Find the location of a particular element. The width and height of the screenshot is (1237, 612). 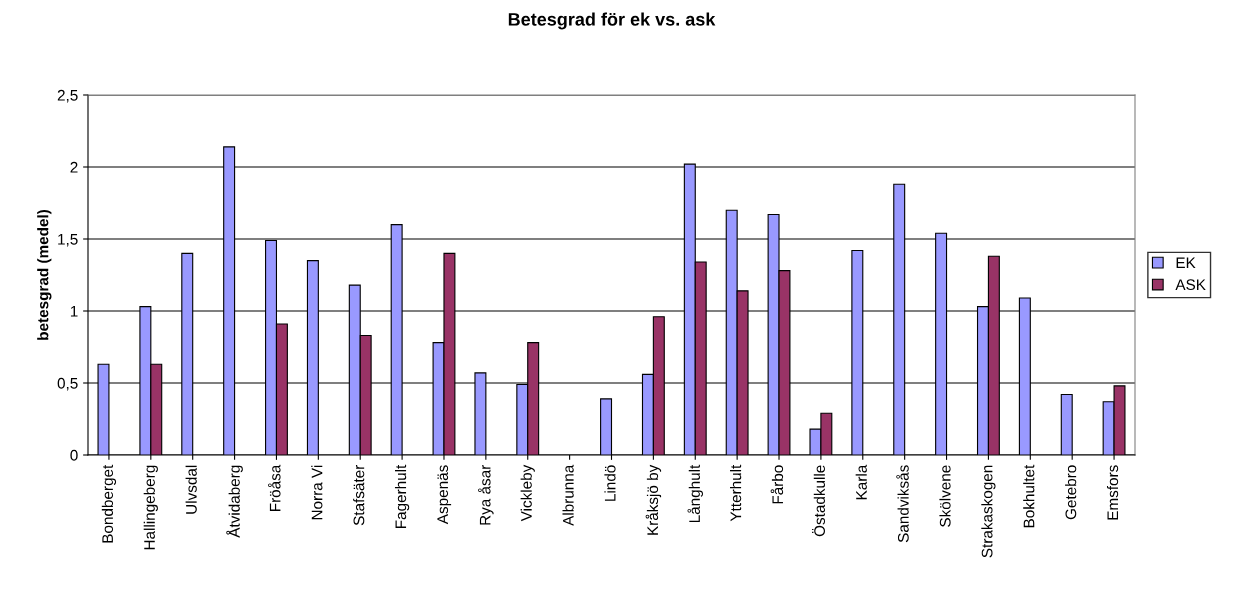

y-tick-label: 0 is located at coordinates (74, 455).